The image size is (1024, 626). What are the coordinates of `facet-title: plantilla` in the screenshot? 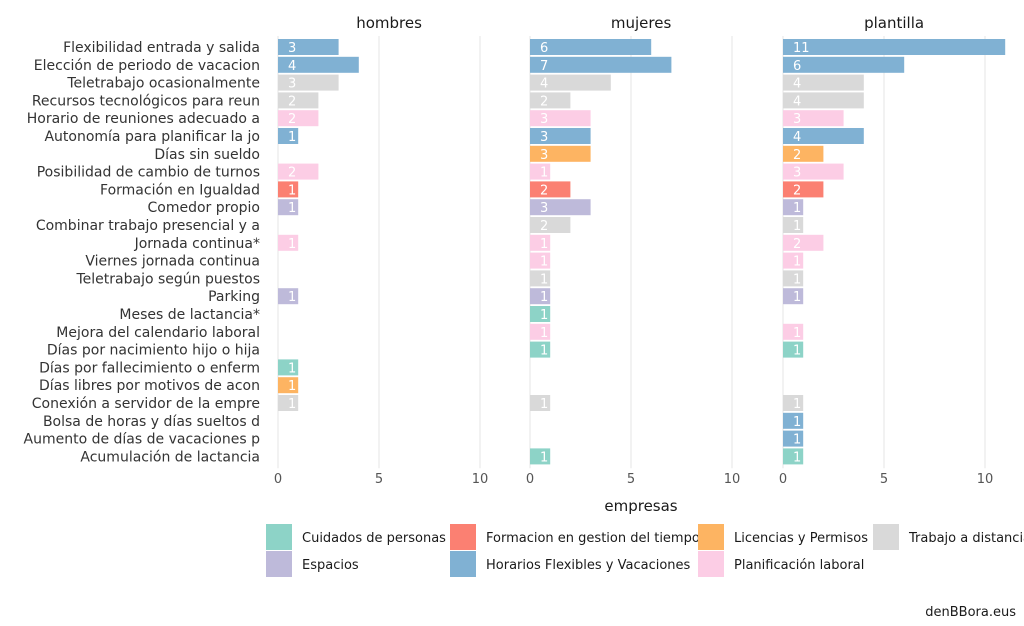 It's located at (894, 23).